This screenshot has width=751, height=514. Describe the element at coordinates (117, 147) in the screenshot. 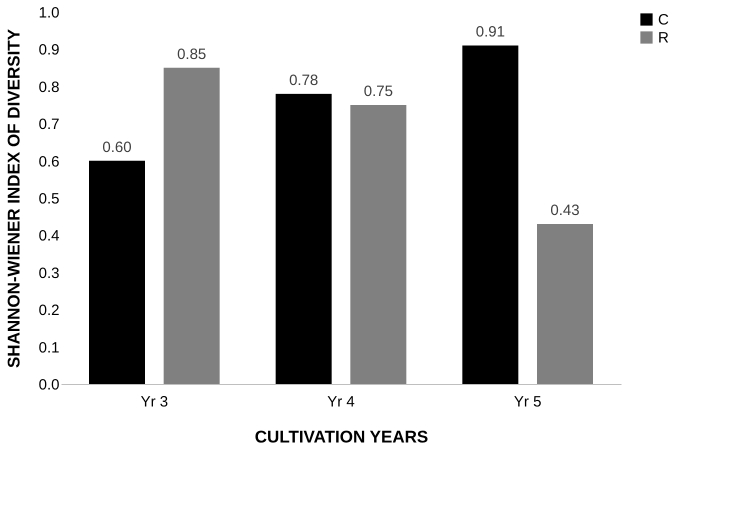

I see `data-label: 0.60` at that location.